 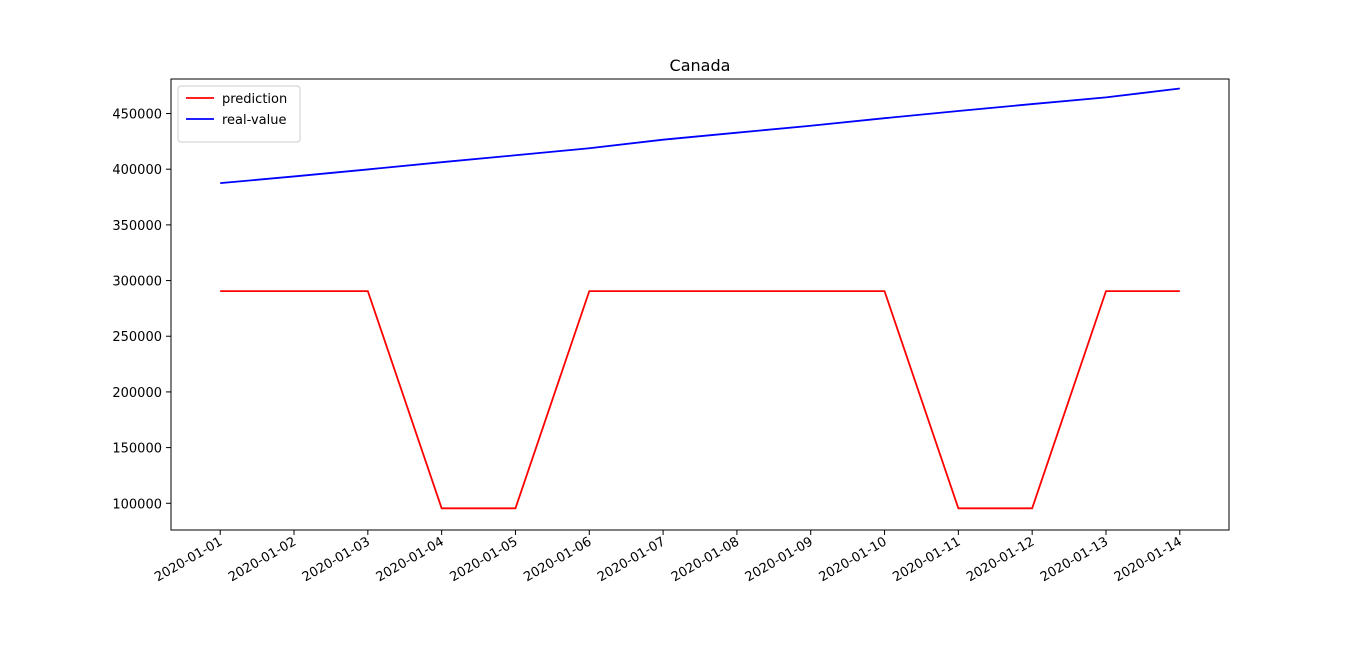 I want to click on legend-label-prediction: prediction, so click(x=254, y=99).